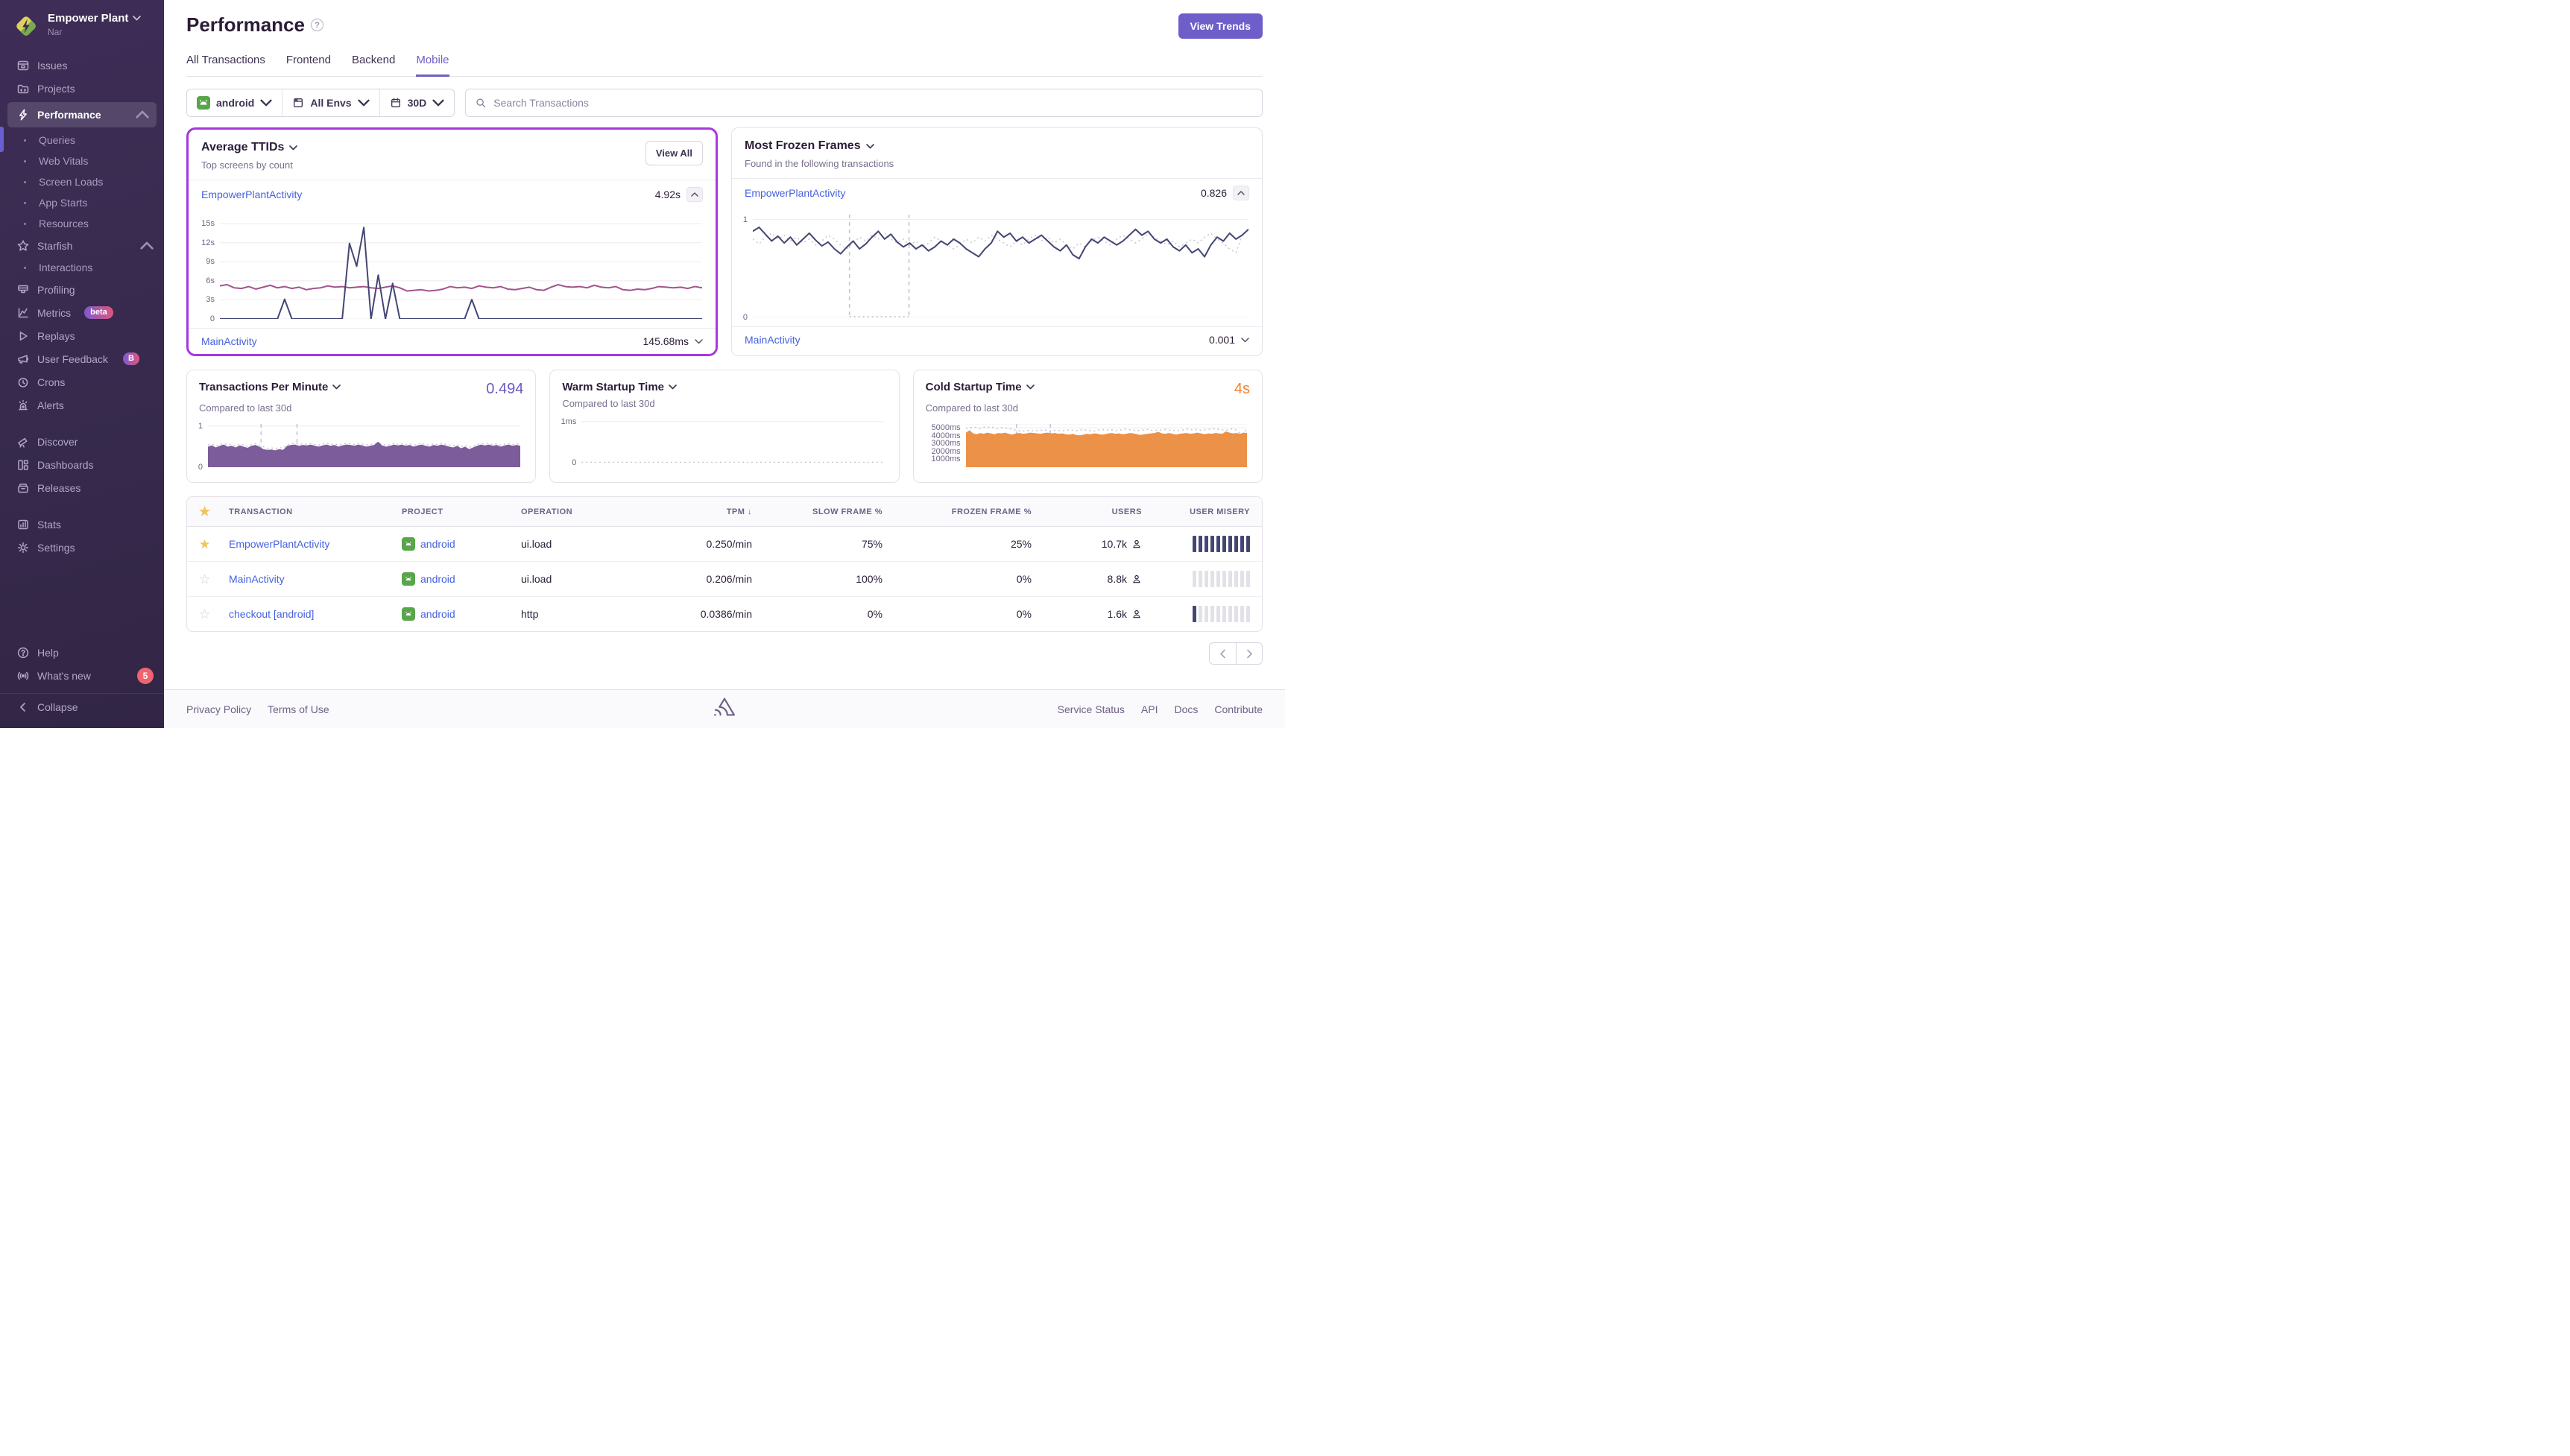  What do you see at coordinates (82, 267) in the screenshot?
I see `sidebar-item-interactions: Interactions` at bounding box center [82, 267].